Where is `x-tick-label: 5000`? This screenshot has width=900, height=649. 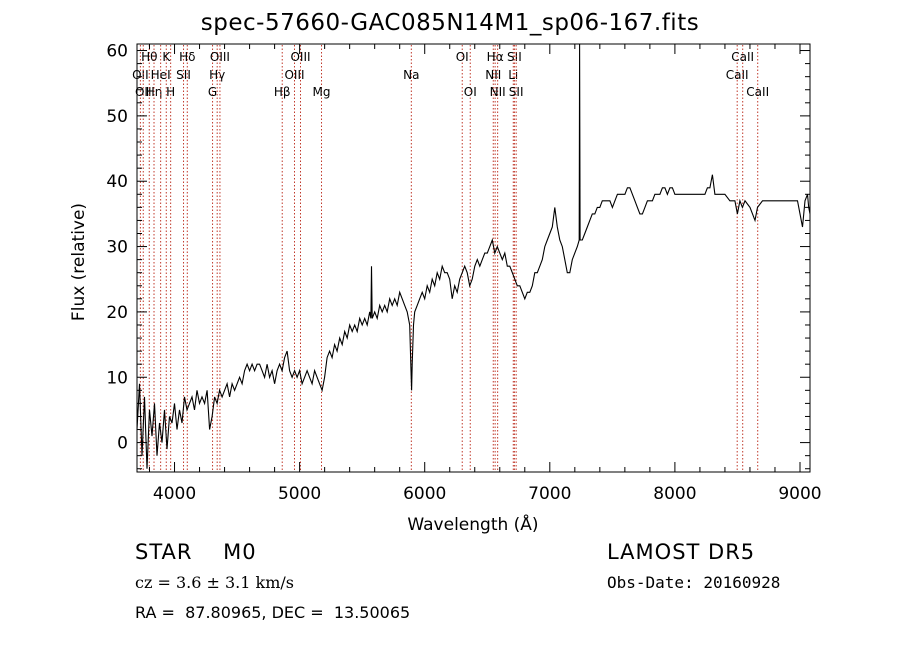
x-tick-label: 5000 is located at coordinates (299, 494).